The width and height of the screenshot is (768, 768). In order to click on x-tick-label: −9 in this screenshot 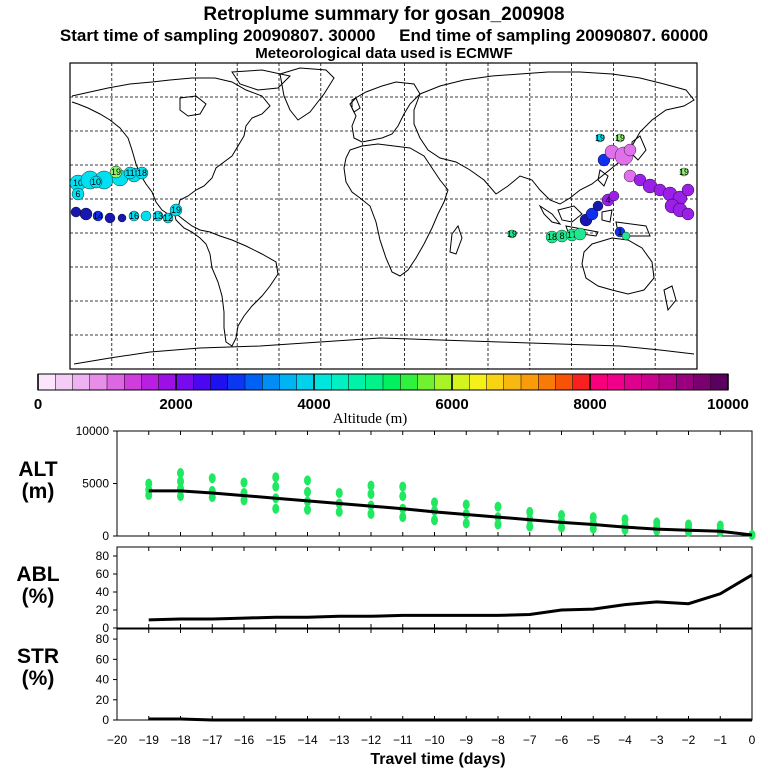, I will do `click(466, 740)`.